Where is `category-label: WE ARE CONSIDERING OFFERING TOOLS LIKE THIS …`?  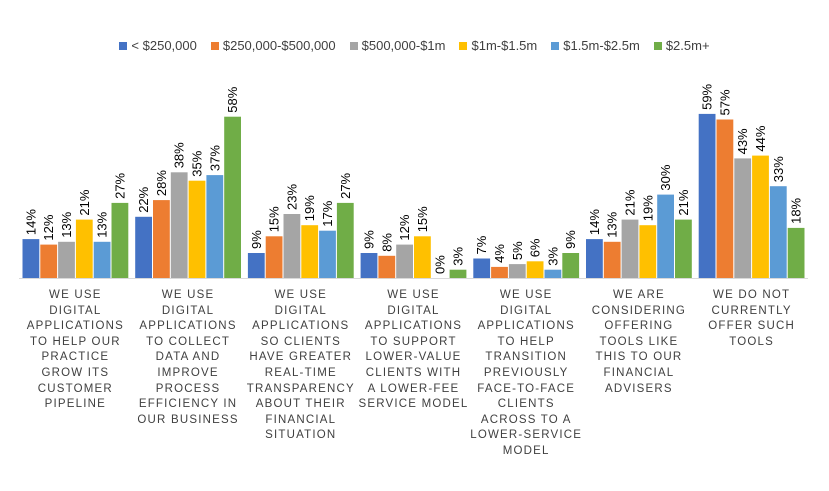 category-label: WE ARE CONSIDERING OFFERING TOOLS LIKE THIS … is located at coordinates (639, 342).